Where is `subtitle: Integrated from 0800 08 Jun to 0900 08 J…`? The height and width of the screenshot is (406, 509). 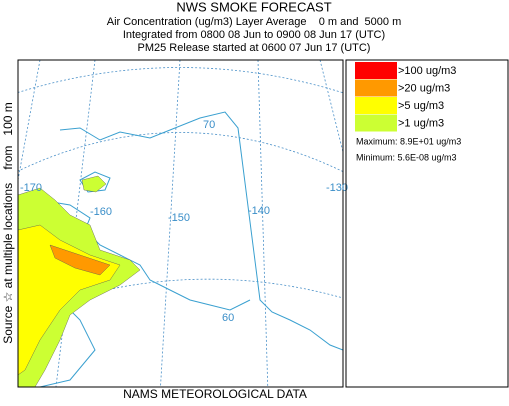
subtitle: Integrated from 0800 08 Jun to 0900 08 J… is located at coordinates (254, 35).